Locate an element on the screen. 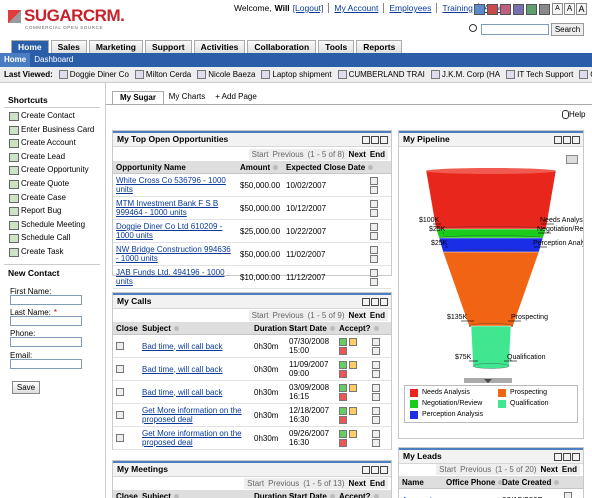 The width and height of the screenshot is (592, 498). module-tab: Tools is located at coordinates (336, 47).